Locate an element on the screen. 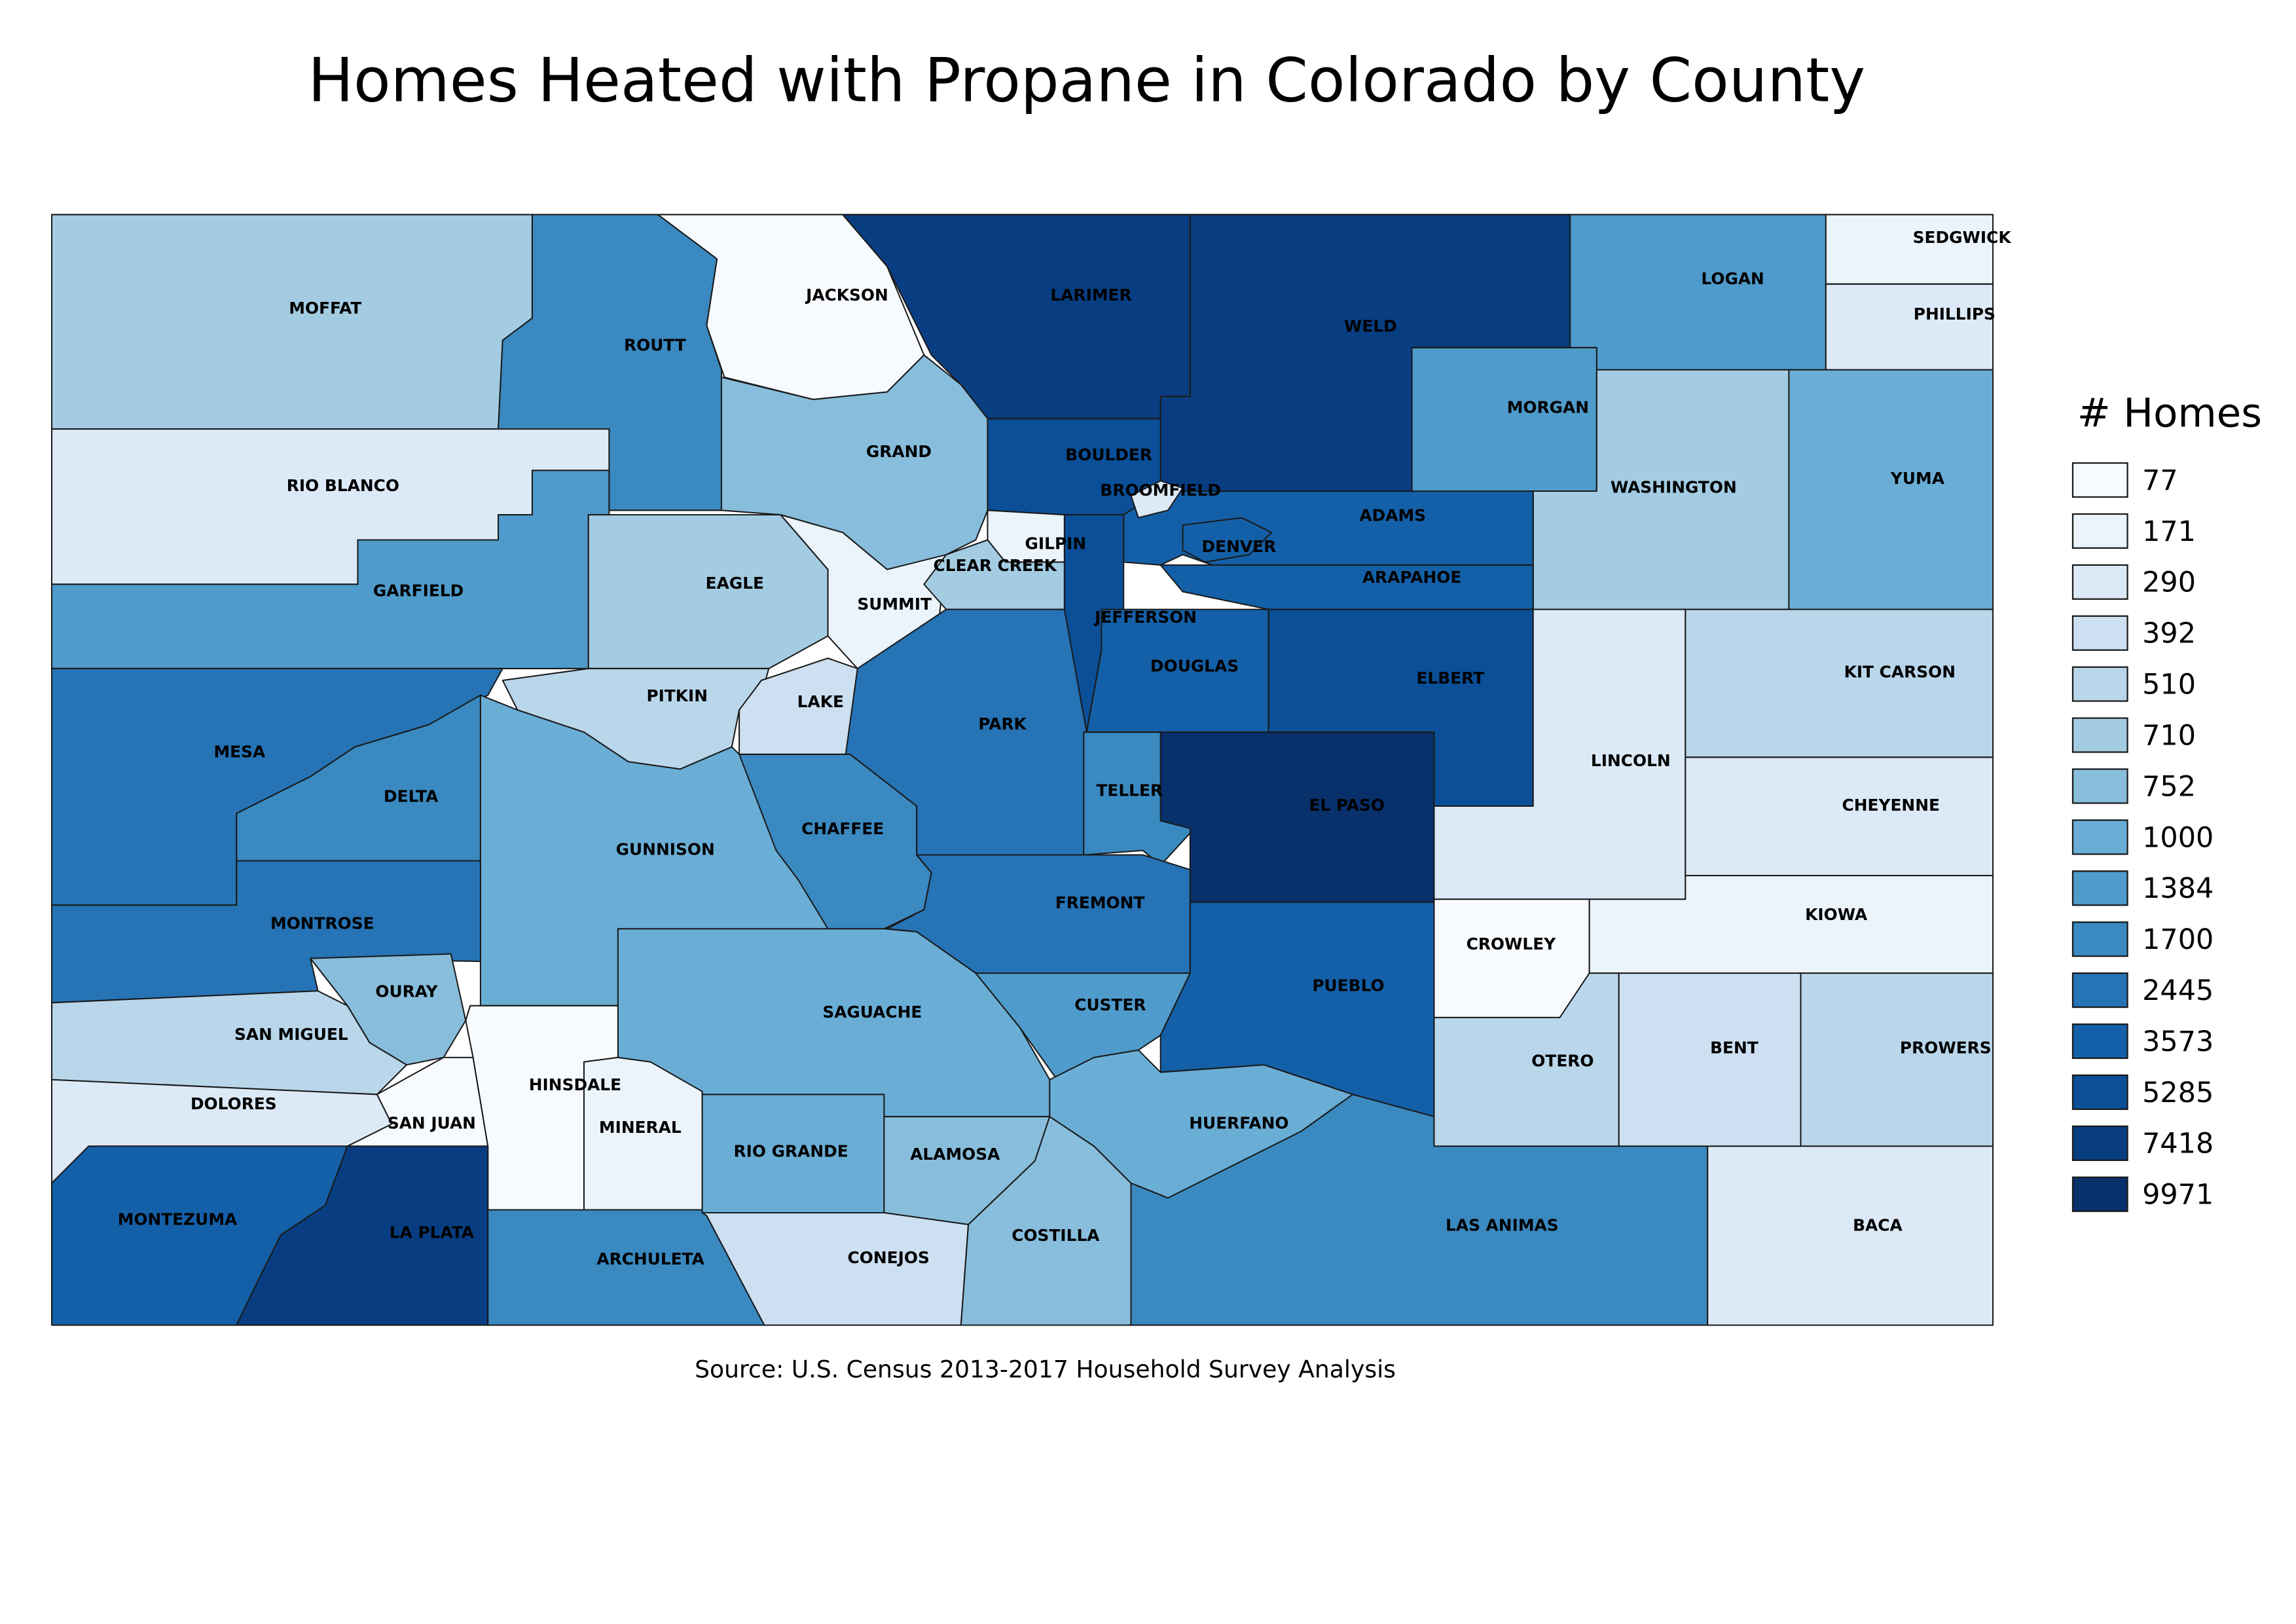 This screenshot has width=2296, height=1624. legend-label: 392 is located at coordinates (2169, 634).